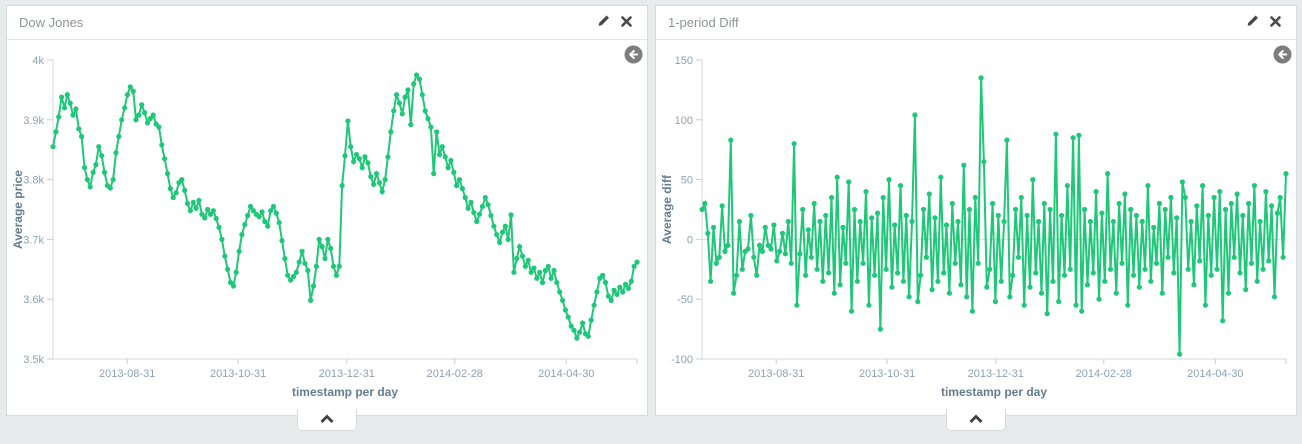 This screenshot has height=444, width=1302. Describe the element at coordinates (994, 392) in the screenshot. I see `svg-text: timestamp per day` at that location.